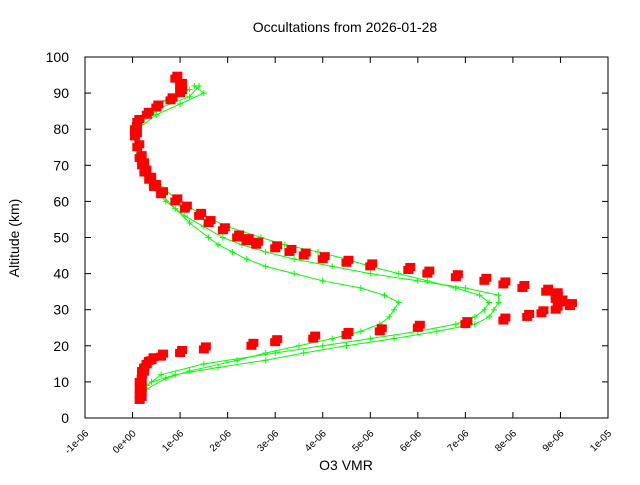 This screenshot has width=640, height=485. What do you see at coordinates (61, 238) in the screenshot?
I see `y-tick-label: 50` at bounding box center [61, 238].